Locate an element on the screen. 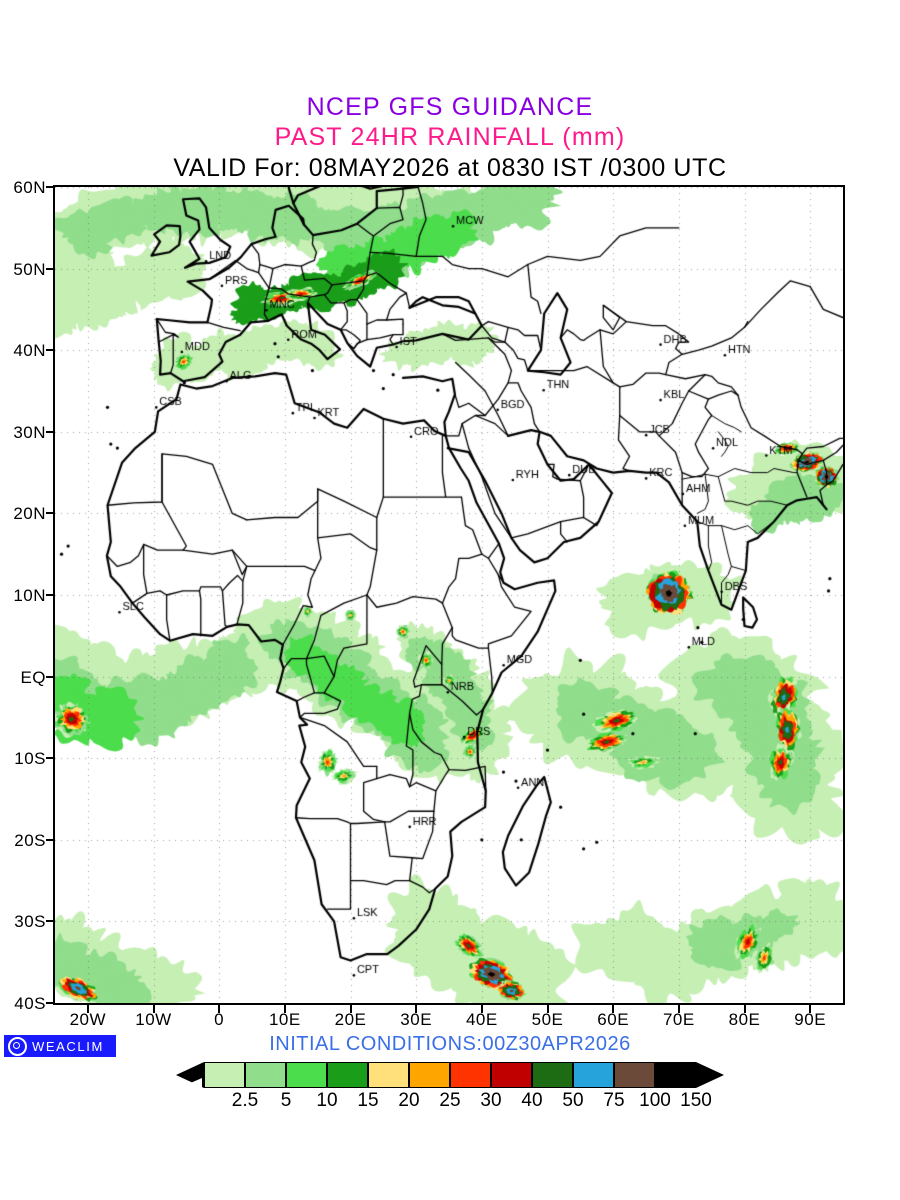 The width and height of the screenshot is (900, 1200). y-axis-tick-label: 10S is located at coordinates (30, 759).